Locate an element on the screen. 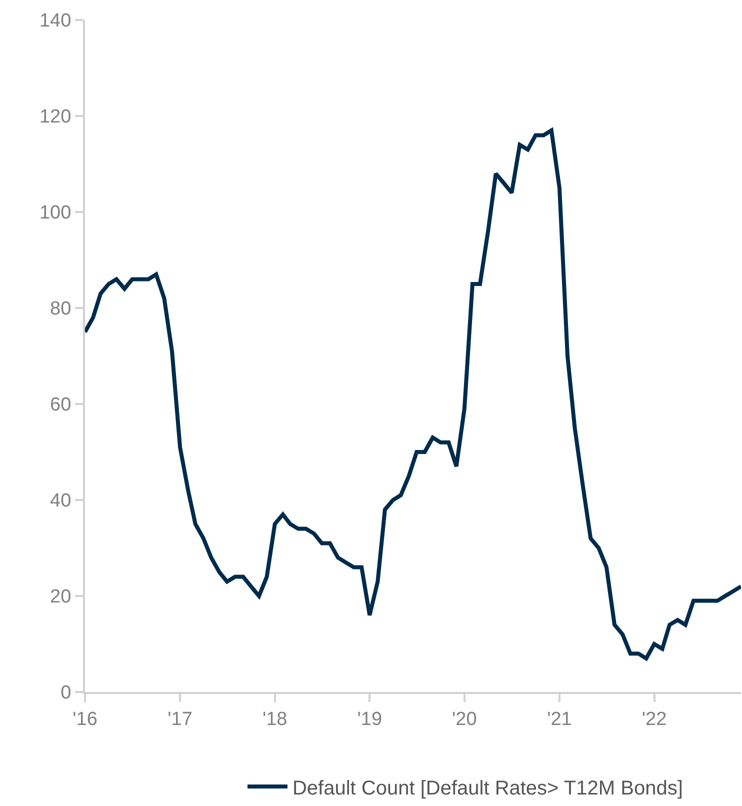 This screenshot has height=806, width=742. y-tick-label: 100 is located at coordinates (55, 213).